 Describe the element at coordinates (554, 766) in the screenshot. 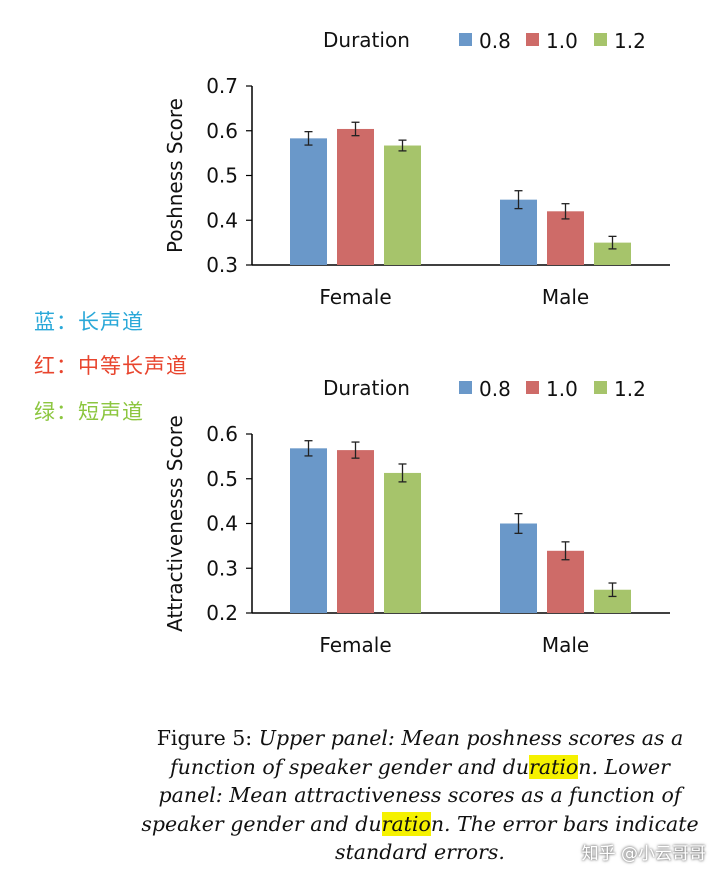

I see `caption-highlight-1: ratio` at that location.